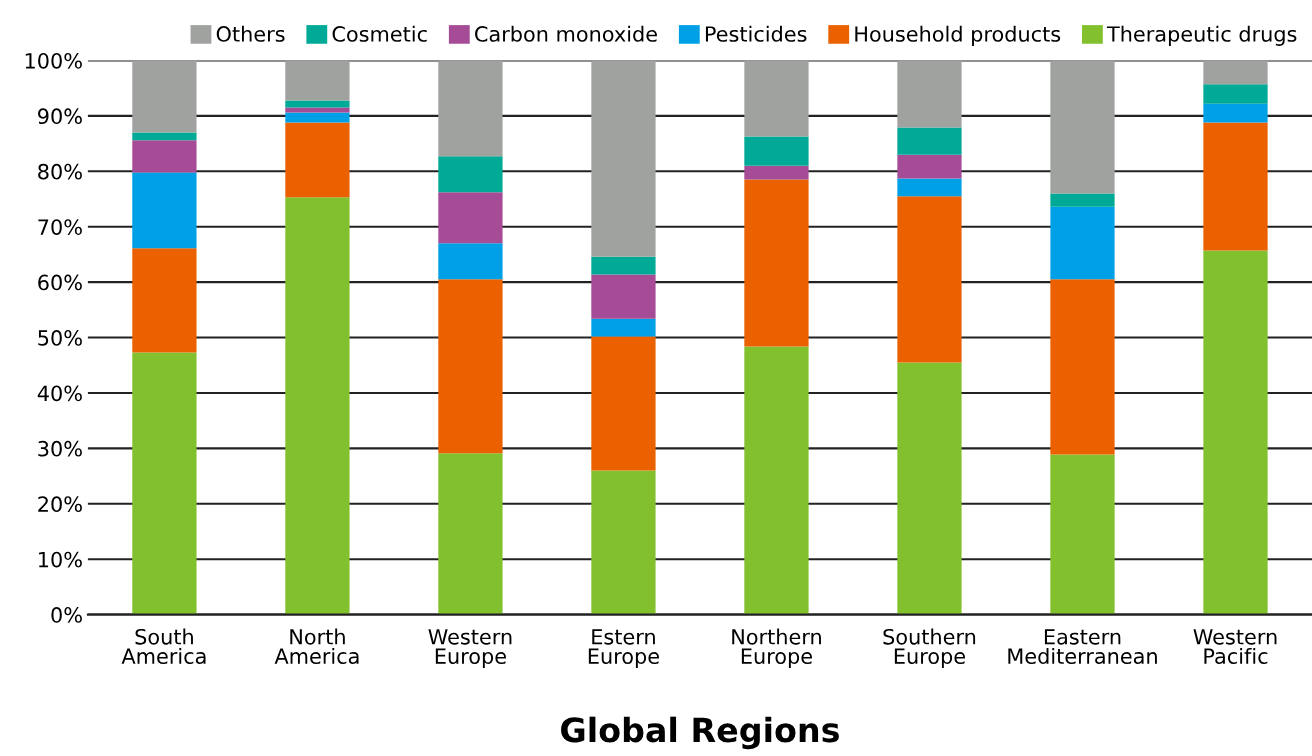 Image resolution: width=1312 pixels, height=756 pixels. Describe the element at coordinates (60, 504) in the screenshot. I see `y-tick-label: 20%` at that location.